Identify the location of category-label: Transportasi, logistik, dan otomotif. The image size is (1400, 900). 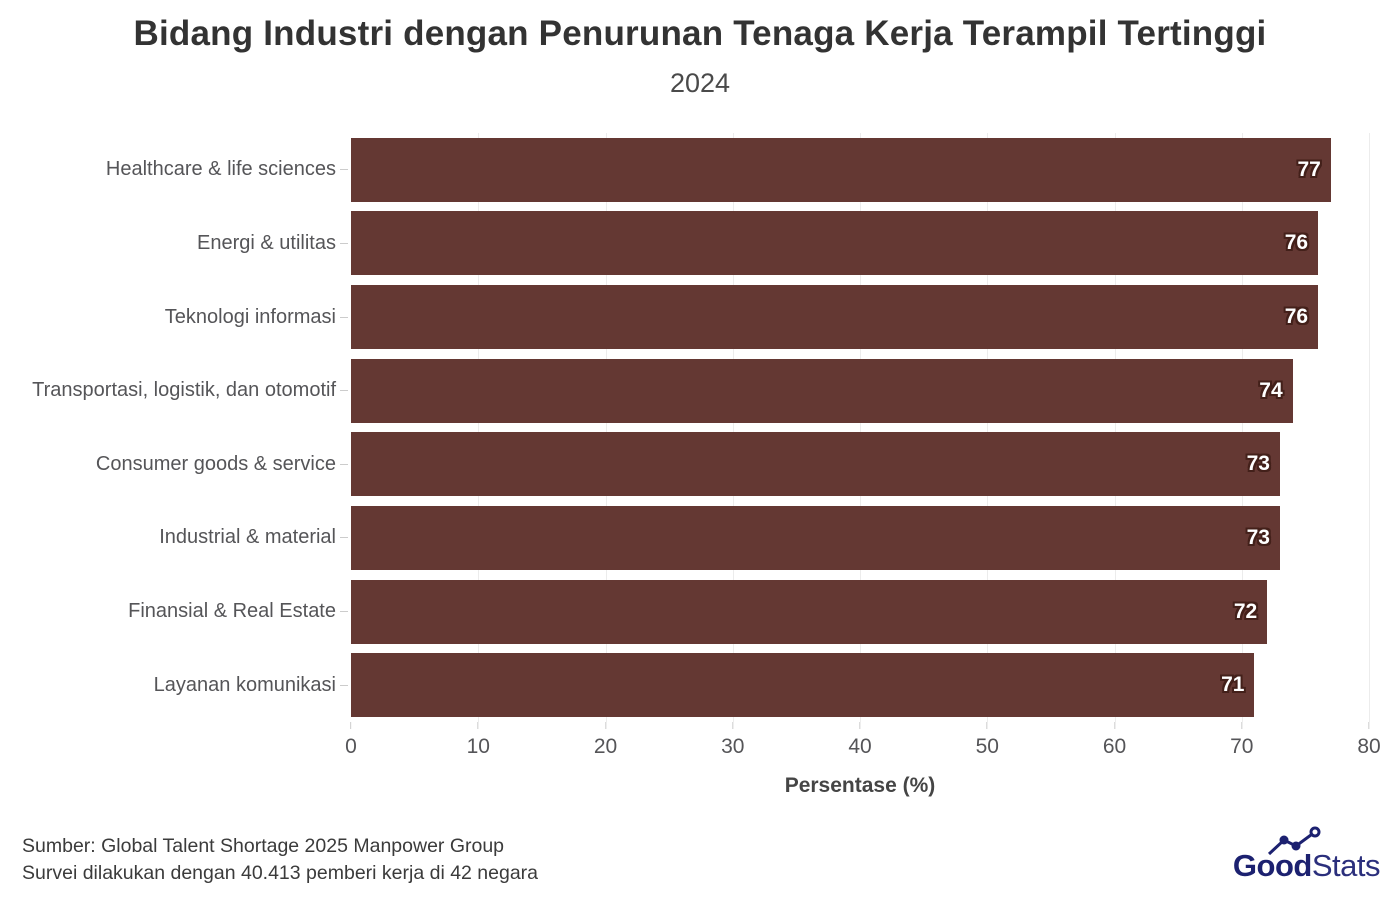
(184, 390).